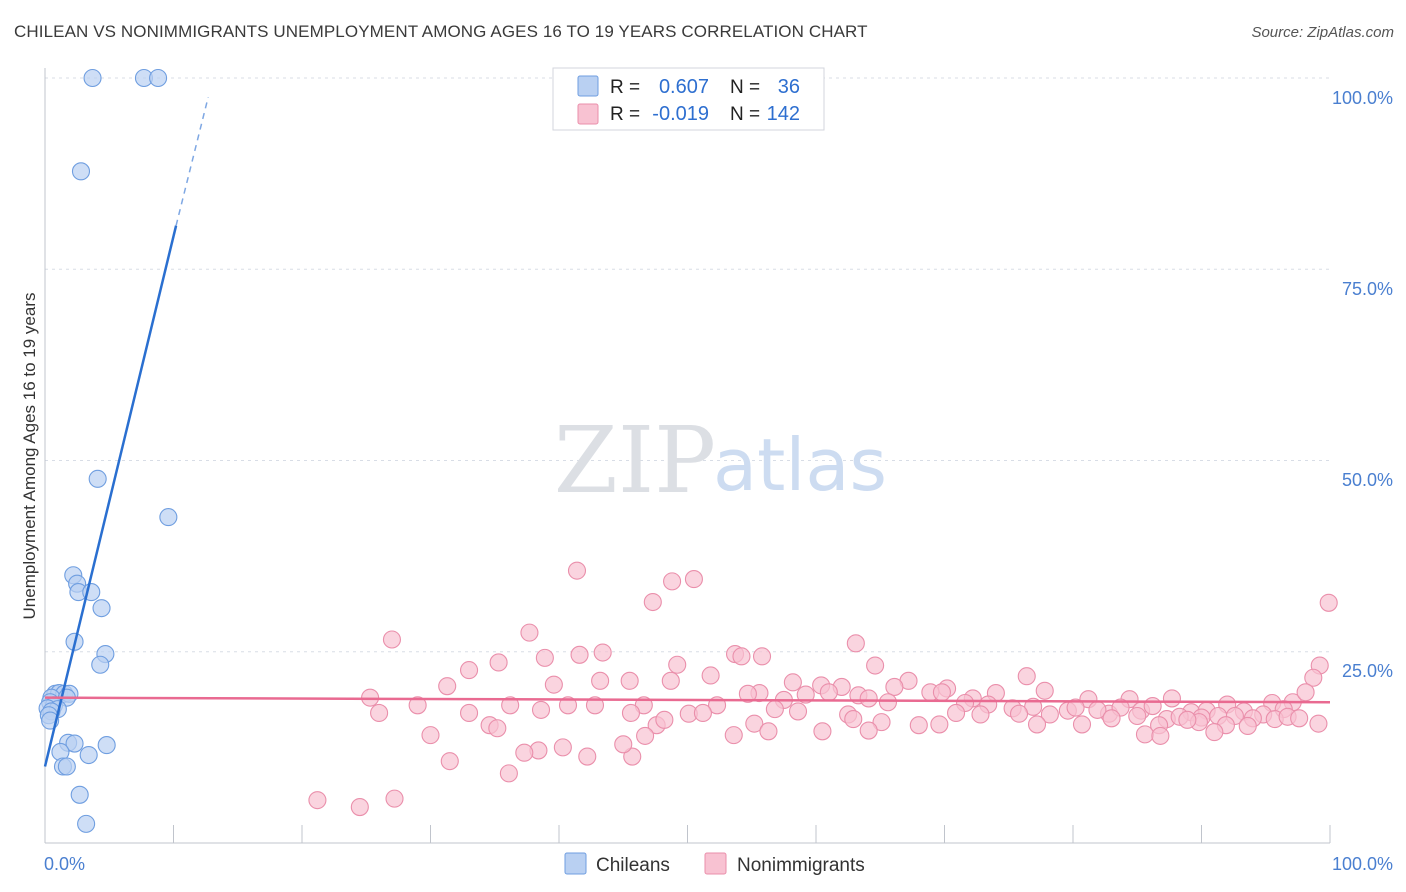 This screenshot has width=1406, height=892. I want to click on legend-n-label: N =, so click(745, 114).